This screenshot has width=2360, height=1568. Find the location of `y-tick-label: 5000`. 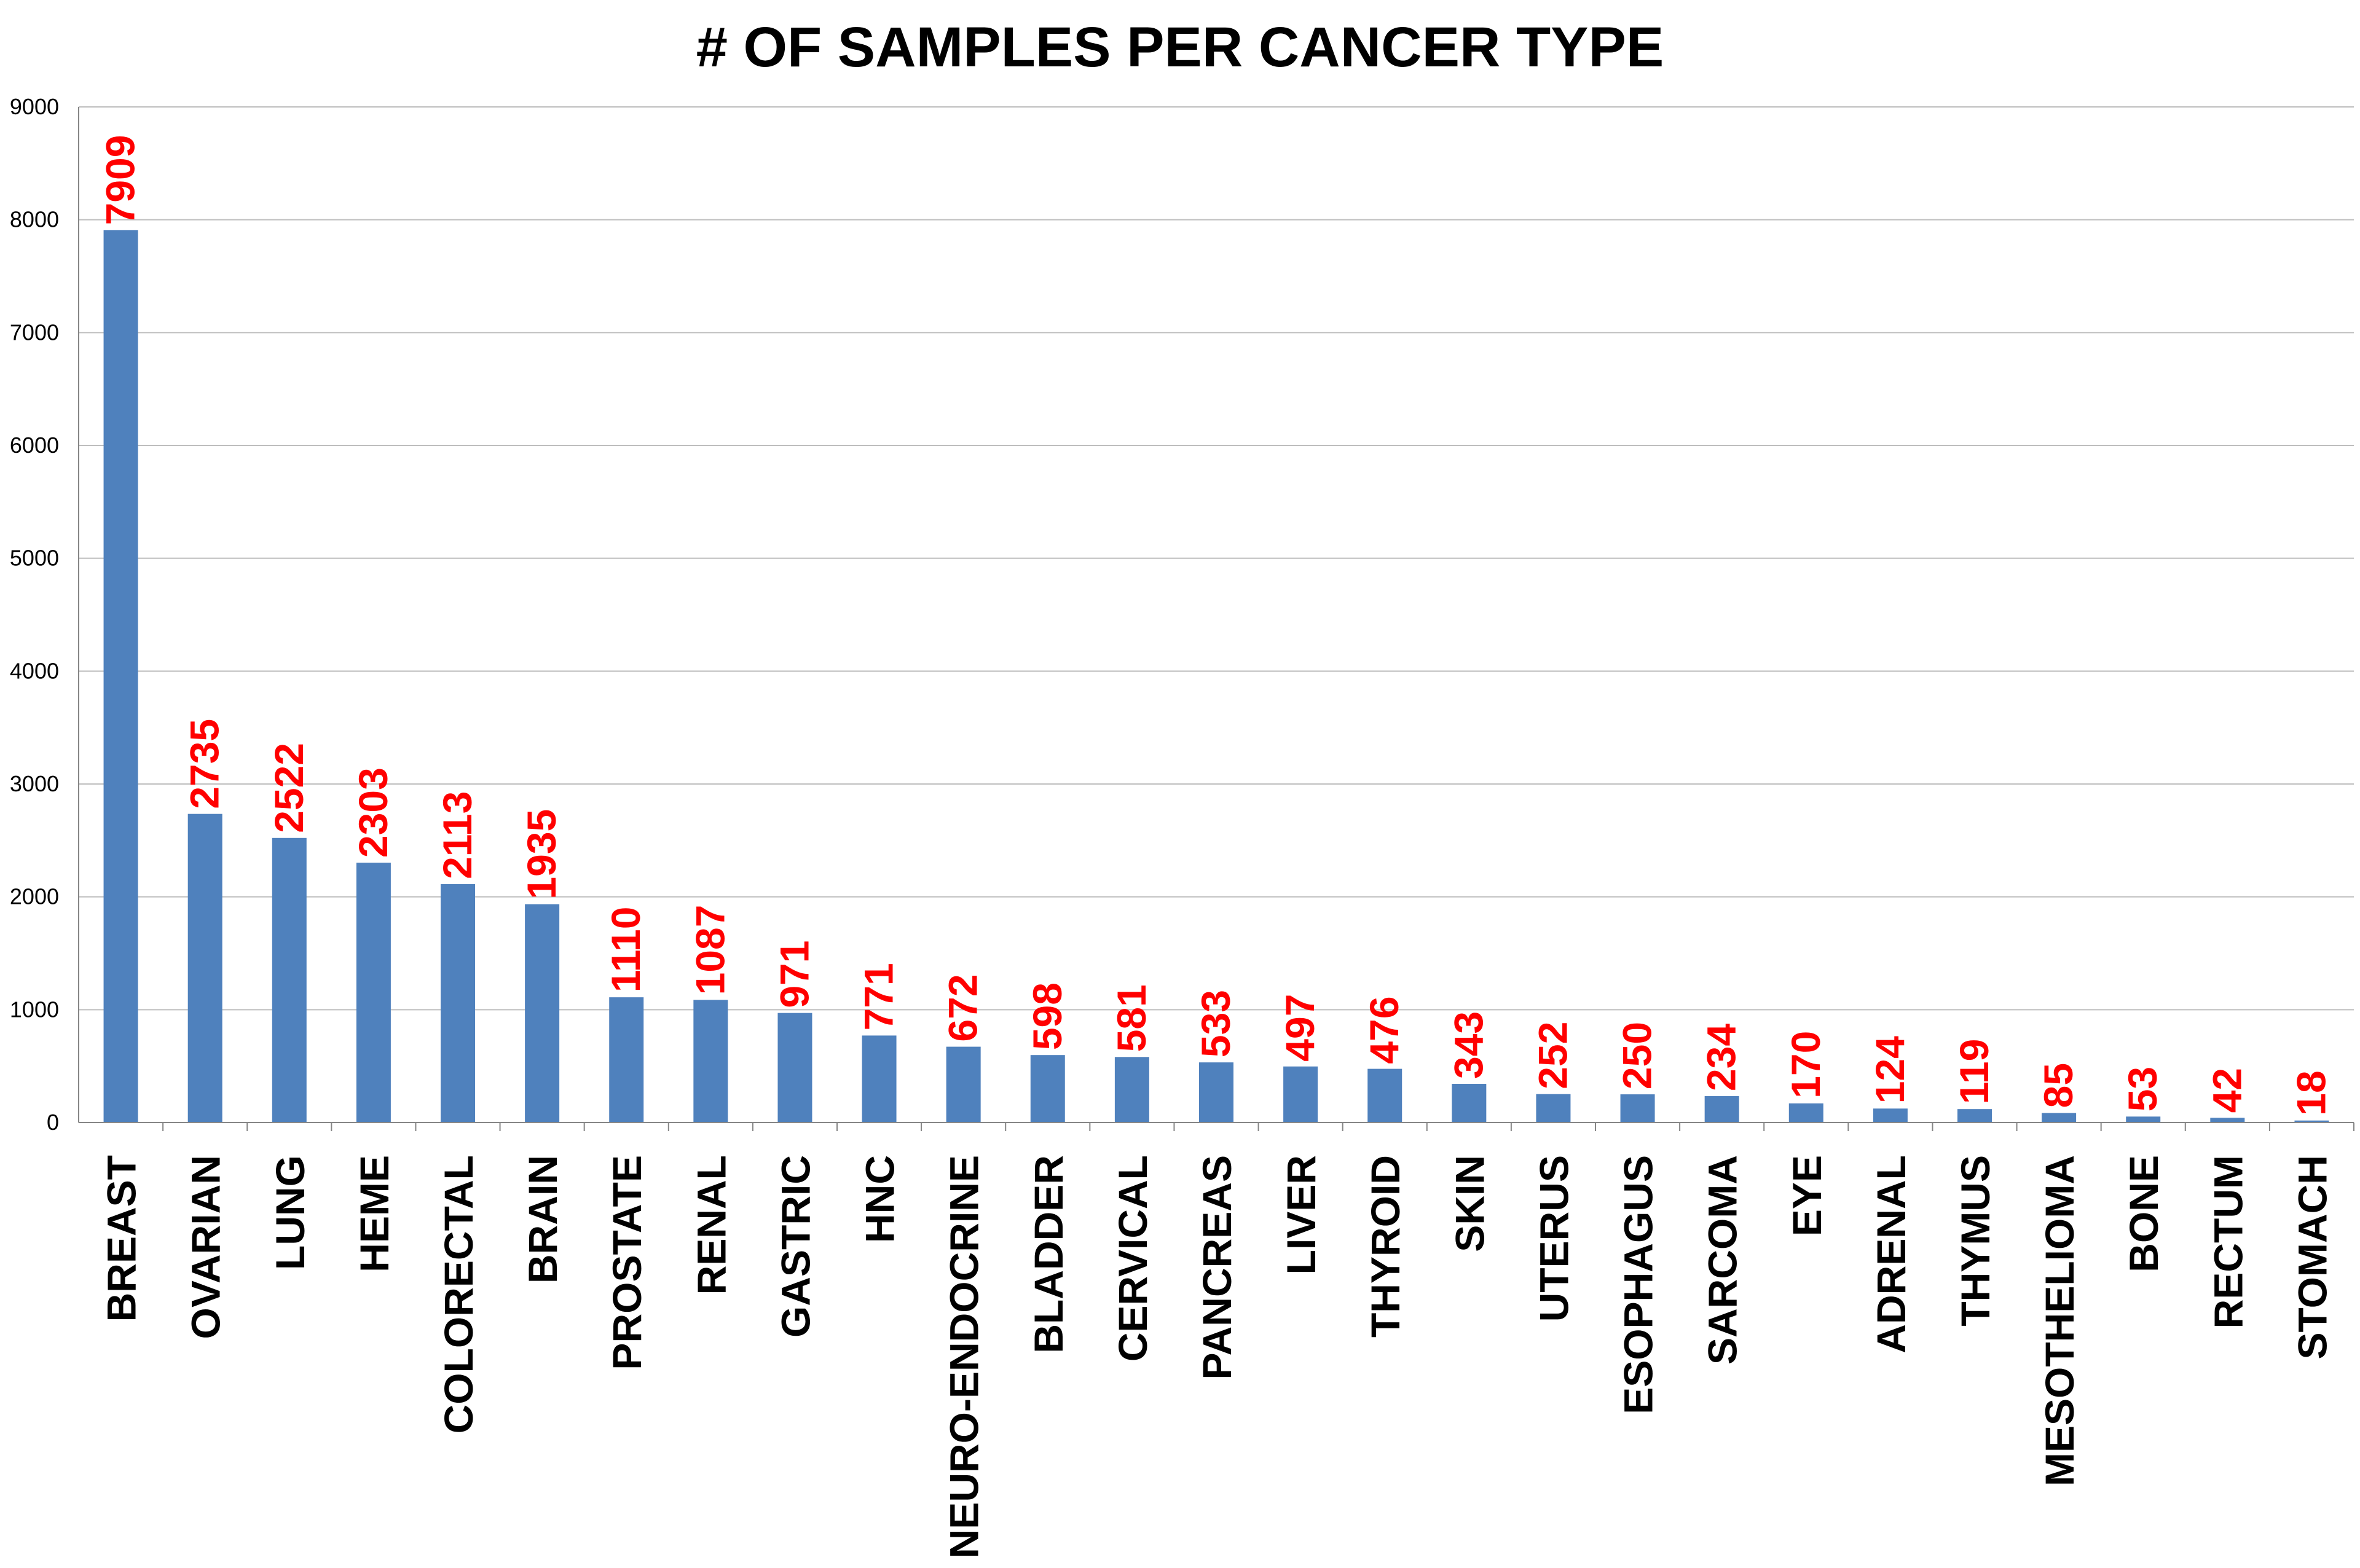

y-tick-label: 5000 is located at coordinates (35, 558).